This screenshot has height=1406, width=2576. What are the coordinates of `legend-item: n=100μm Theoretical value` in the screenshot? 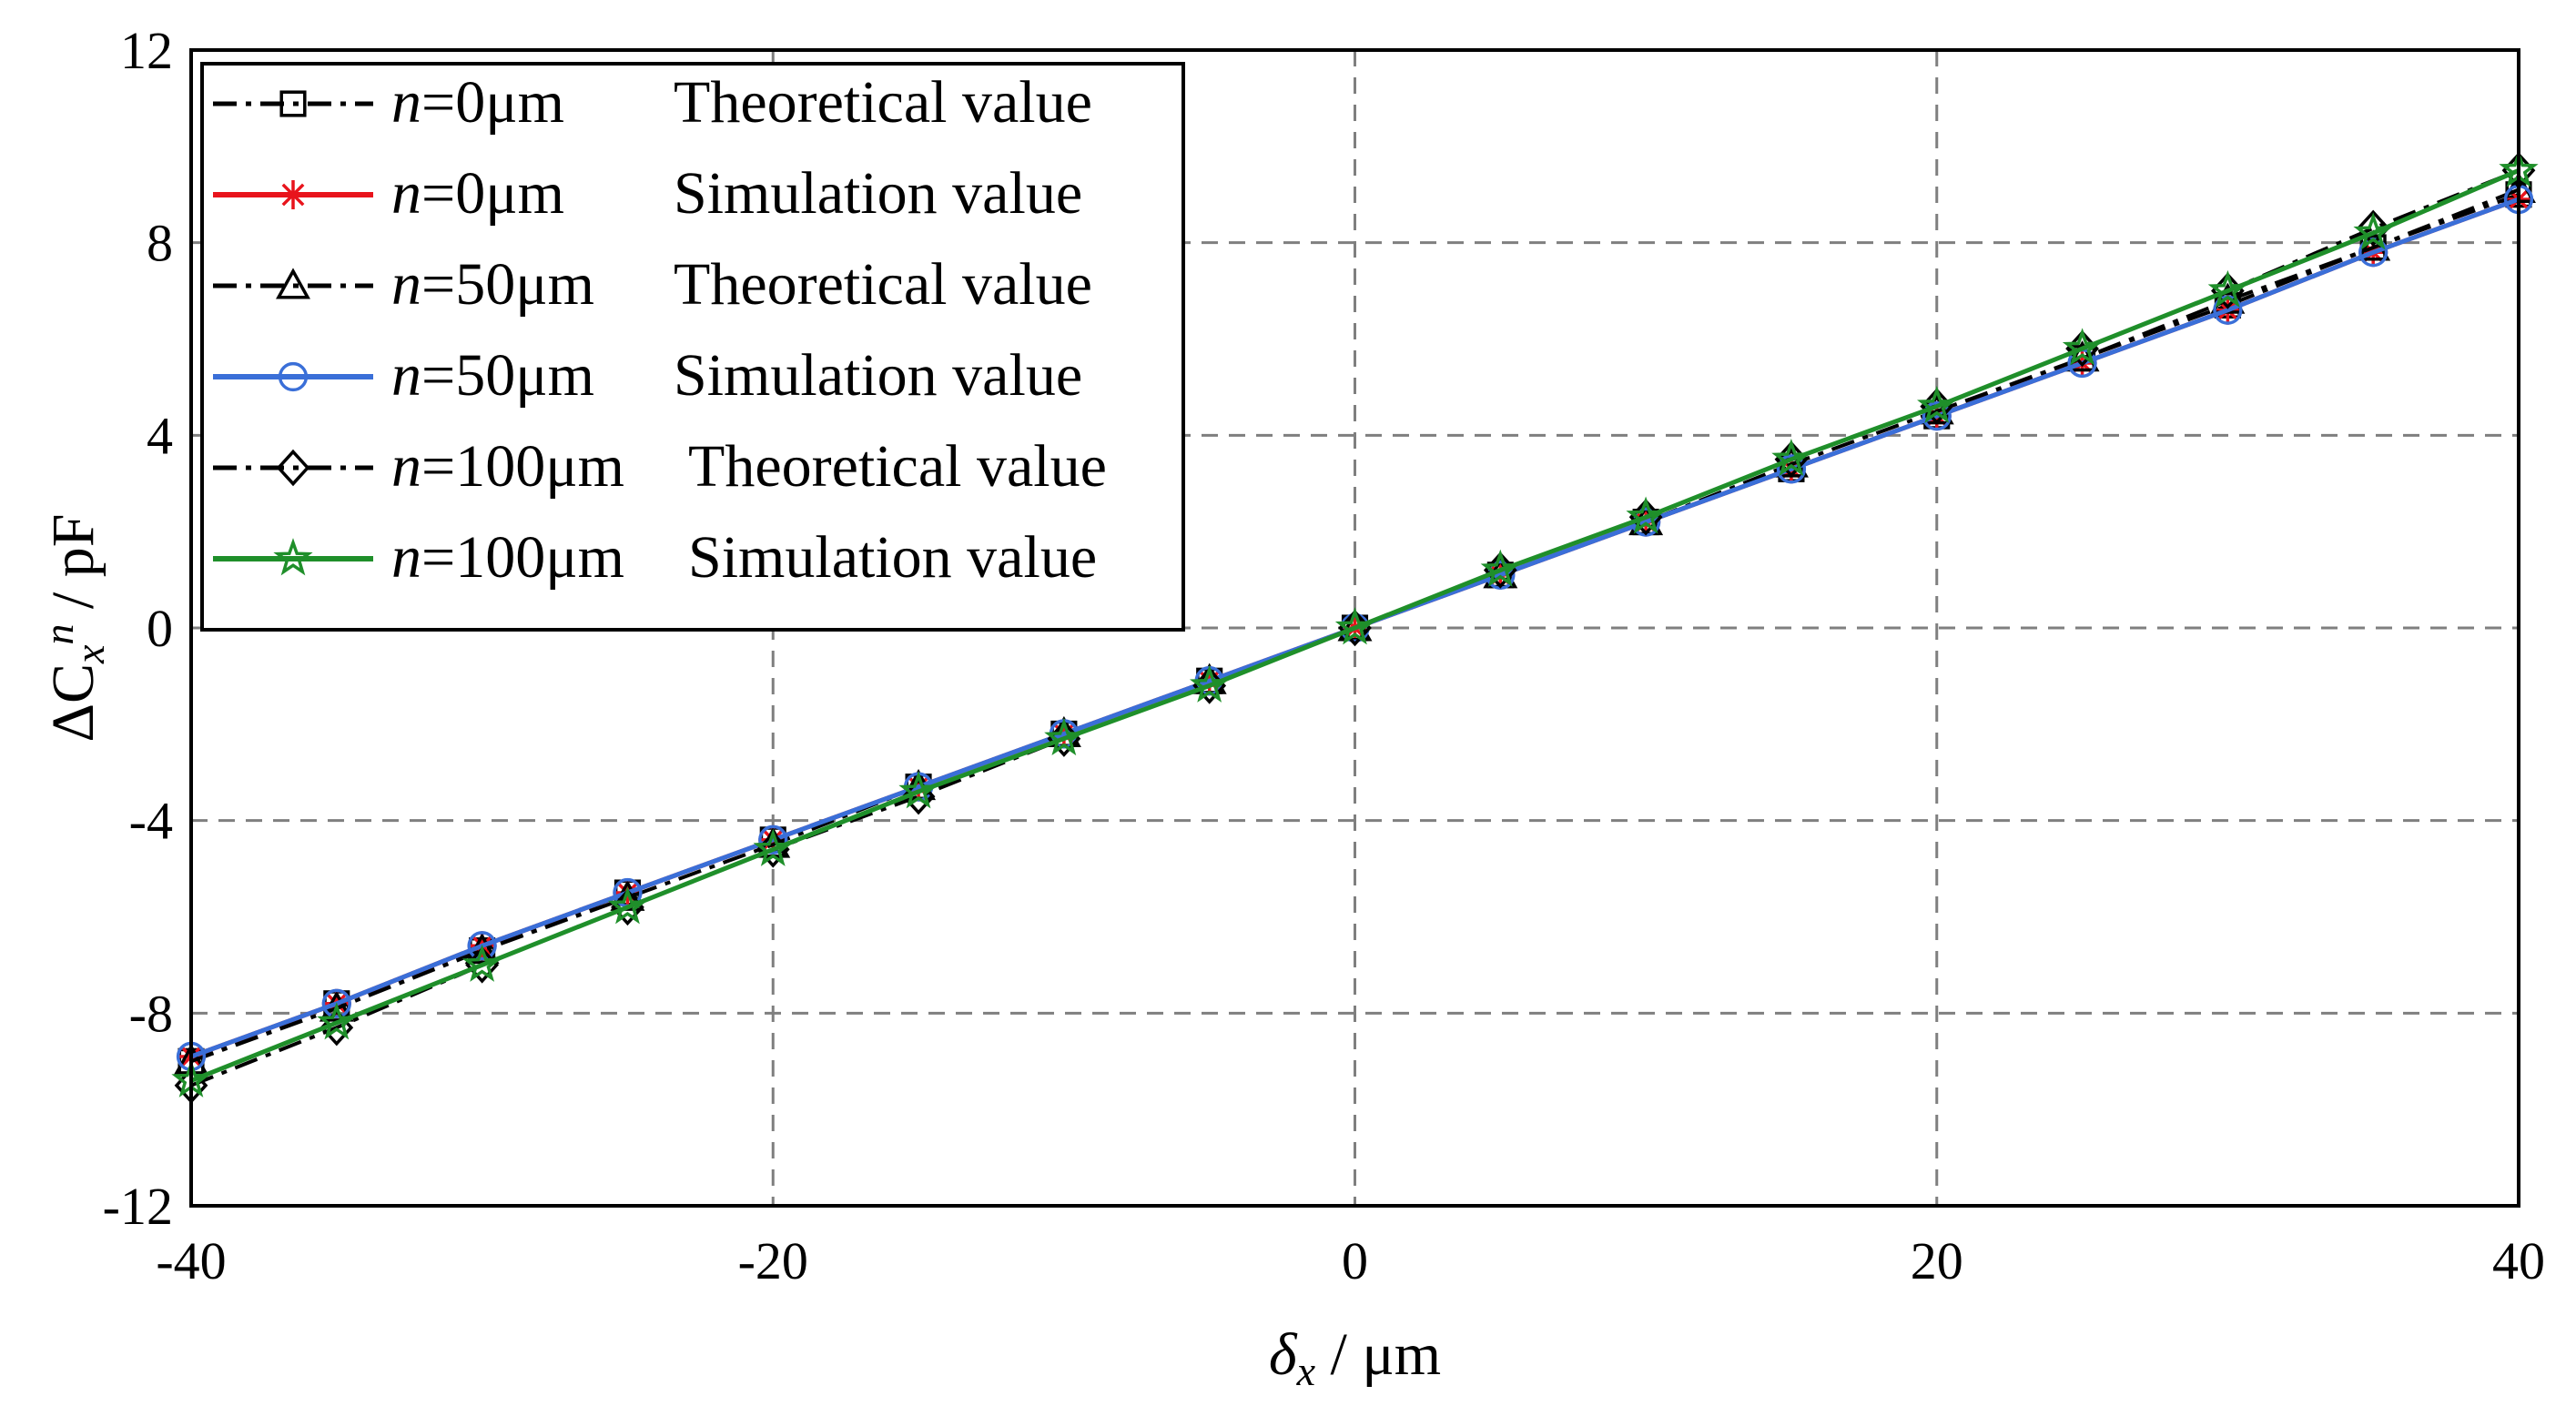 It's located at (660, 466).